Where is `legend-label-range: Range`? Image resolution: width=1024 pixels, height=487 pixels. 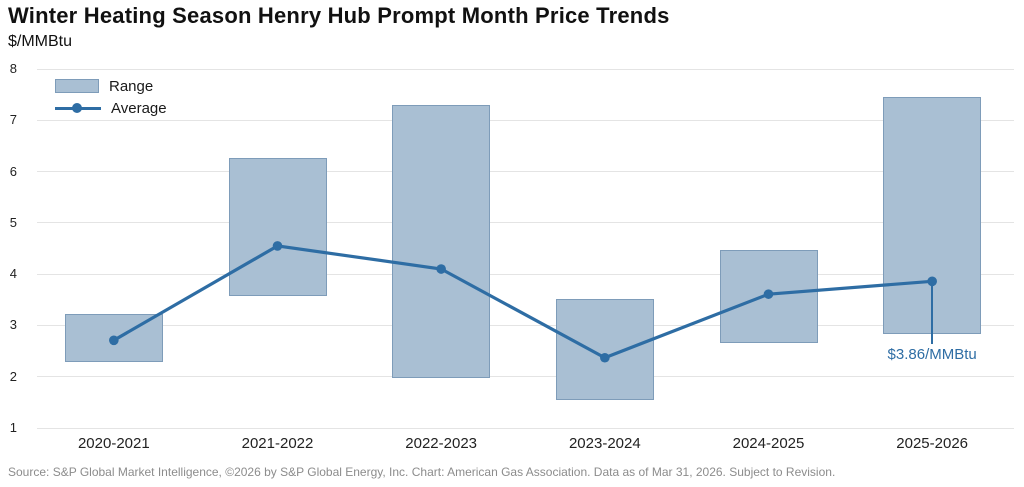
legend-label-range: Range is located at coordinates (131, 86).